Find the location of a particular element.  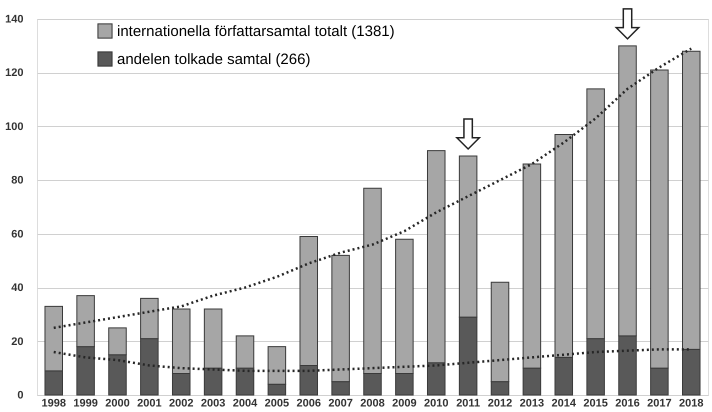

y-tick-label: 80 is located at coordinates (17, 180).